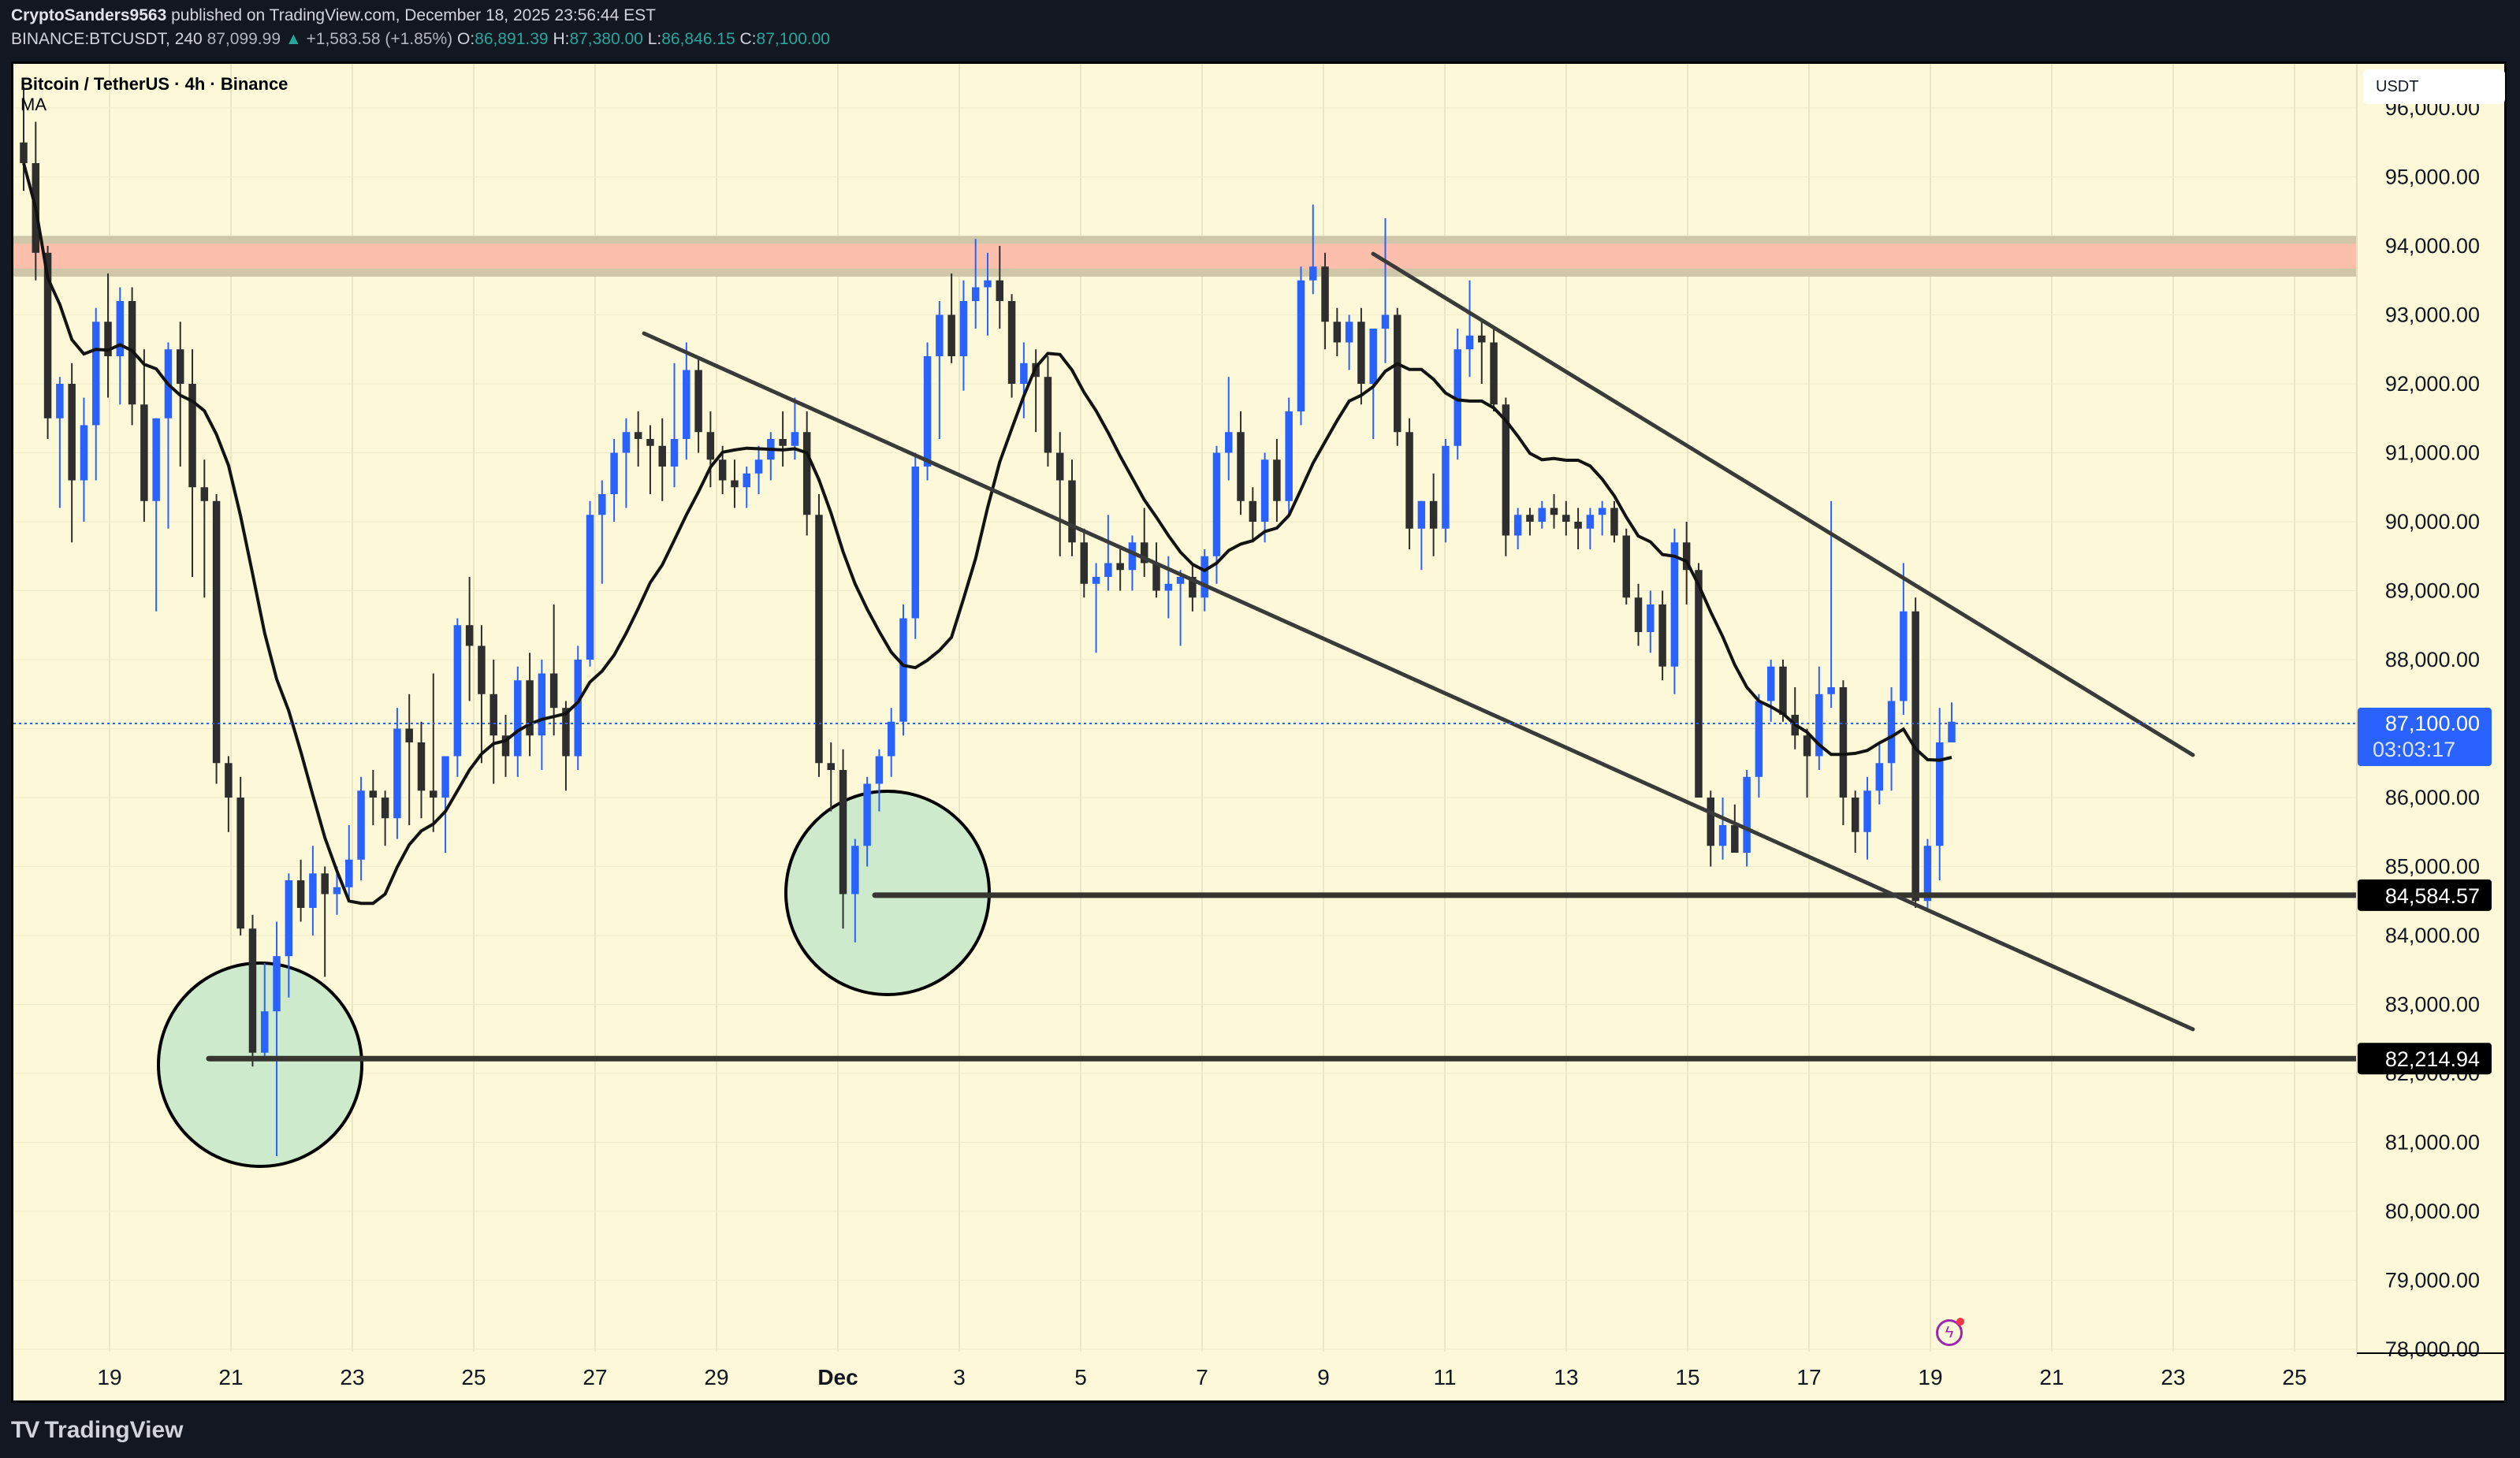 The width and height of the screenshot is (2520, 1458). What do you see at coordinates (561, 39) in the screenshot?
I see `high-label: H:` at bounding box center [561, 39].